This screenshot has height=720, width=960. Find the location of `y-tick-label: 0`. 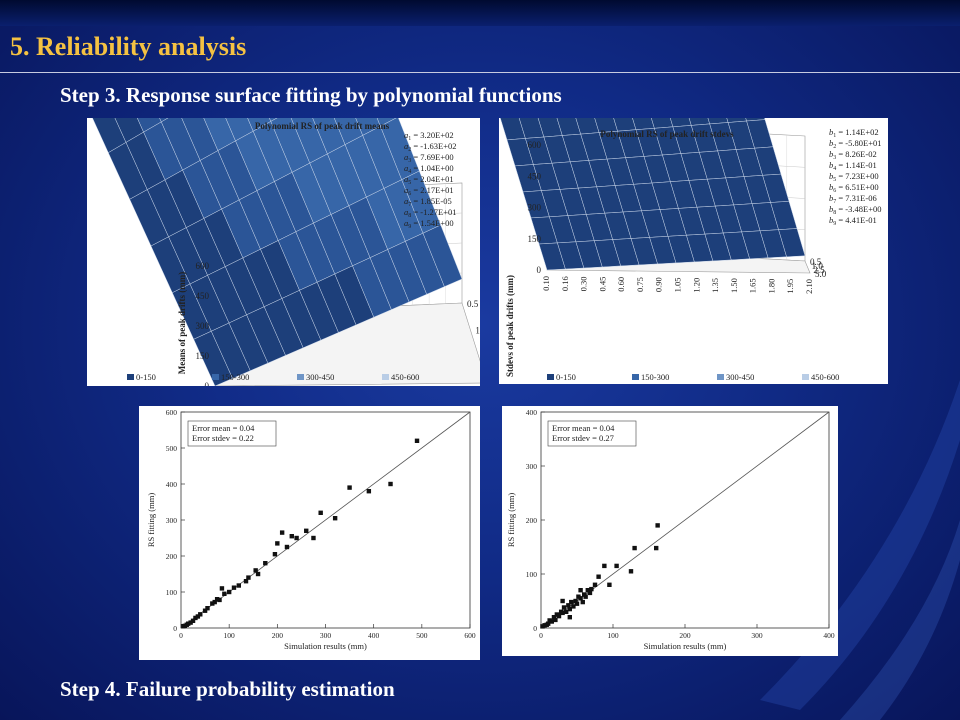

y-tick-label: 0 is located at coordinates (535, 628).